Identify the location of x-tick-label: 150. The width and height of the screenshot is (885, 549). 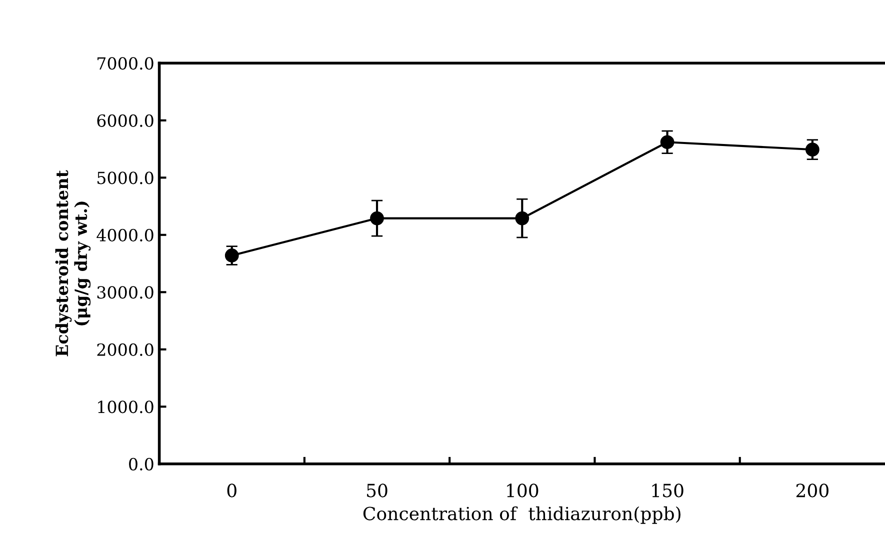
(668, 491).